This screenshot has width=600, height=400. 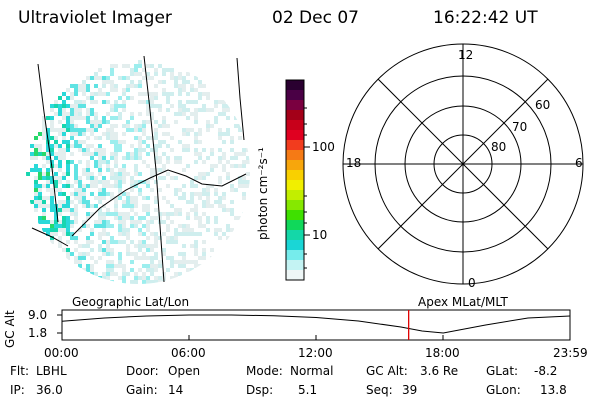 What do you see at coordinates (472, 283) in the screenshot?
I see `mlt-label-0: 0` at bounding box center [472, 283].